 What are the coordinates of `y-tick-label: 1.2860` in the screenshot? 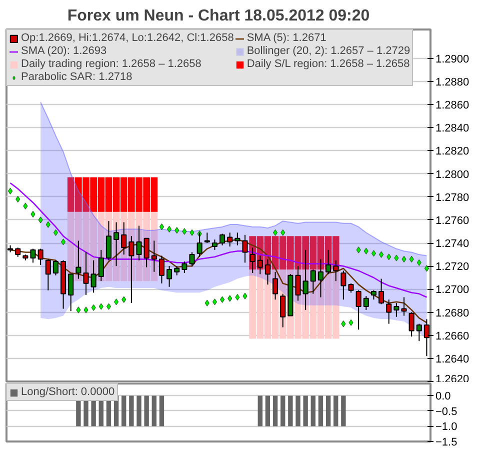 It's located at (453, 106).